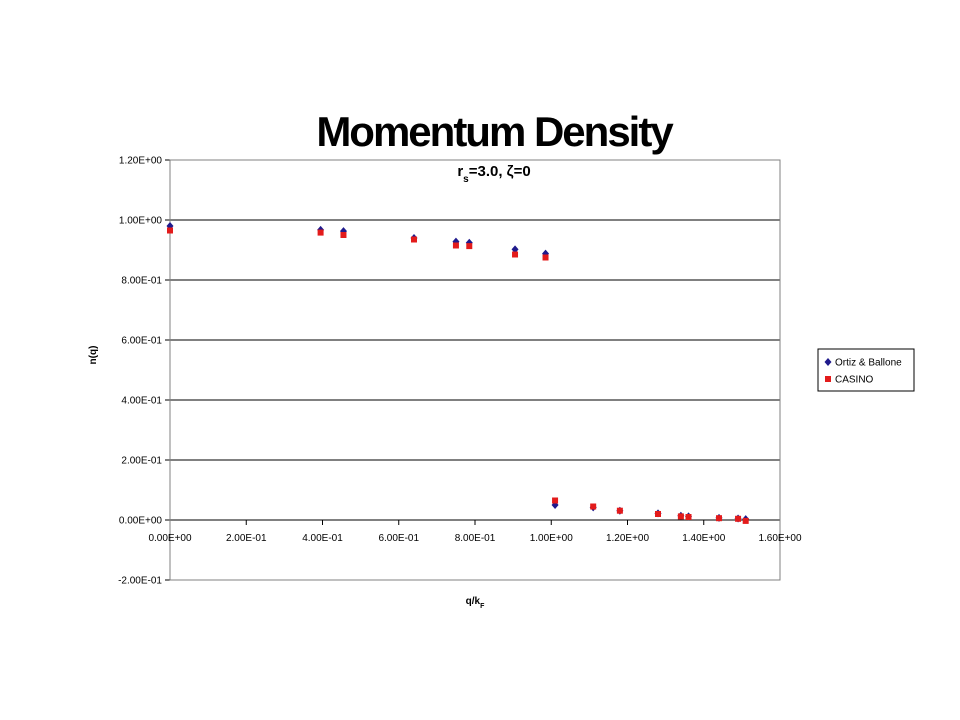  I want to click on y-tick-label: 2.00E-01, so click(141, 461).